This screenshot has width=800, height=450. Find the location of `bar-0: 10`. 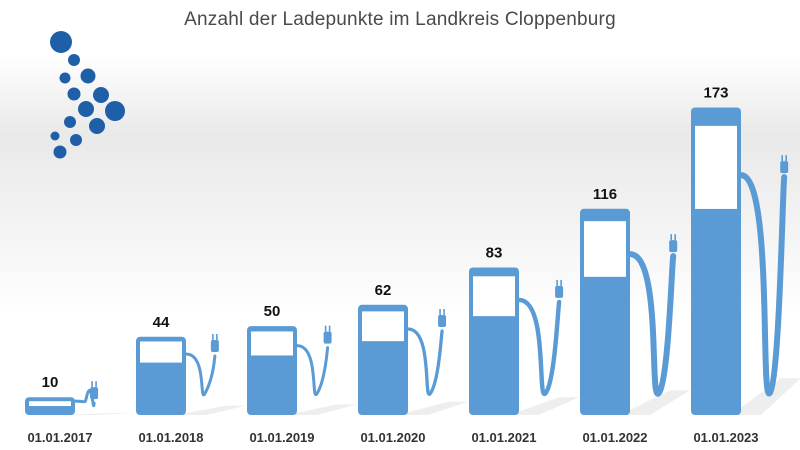

bar-0: 10 is located at coordinates (80, 394).